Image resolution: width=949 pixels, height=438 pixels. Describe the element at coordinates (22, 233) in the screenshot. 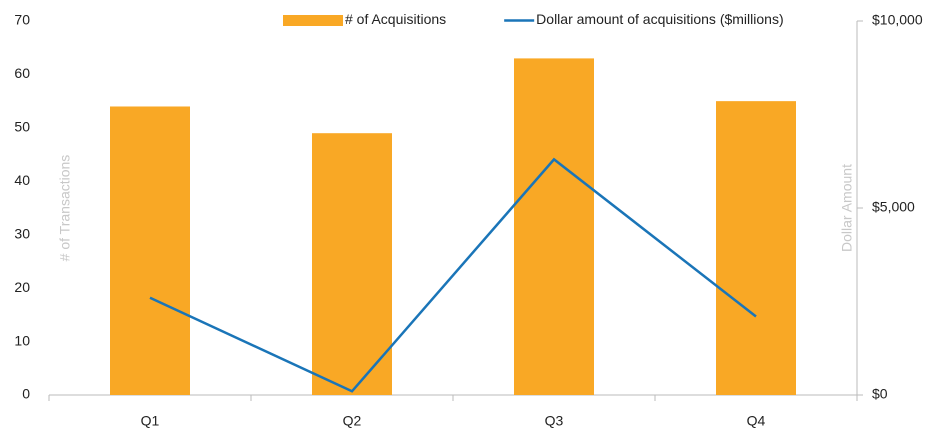

I see `y-tick-label: 30` at that location.